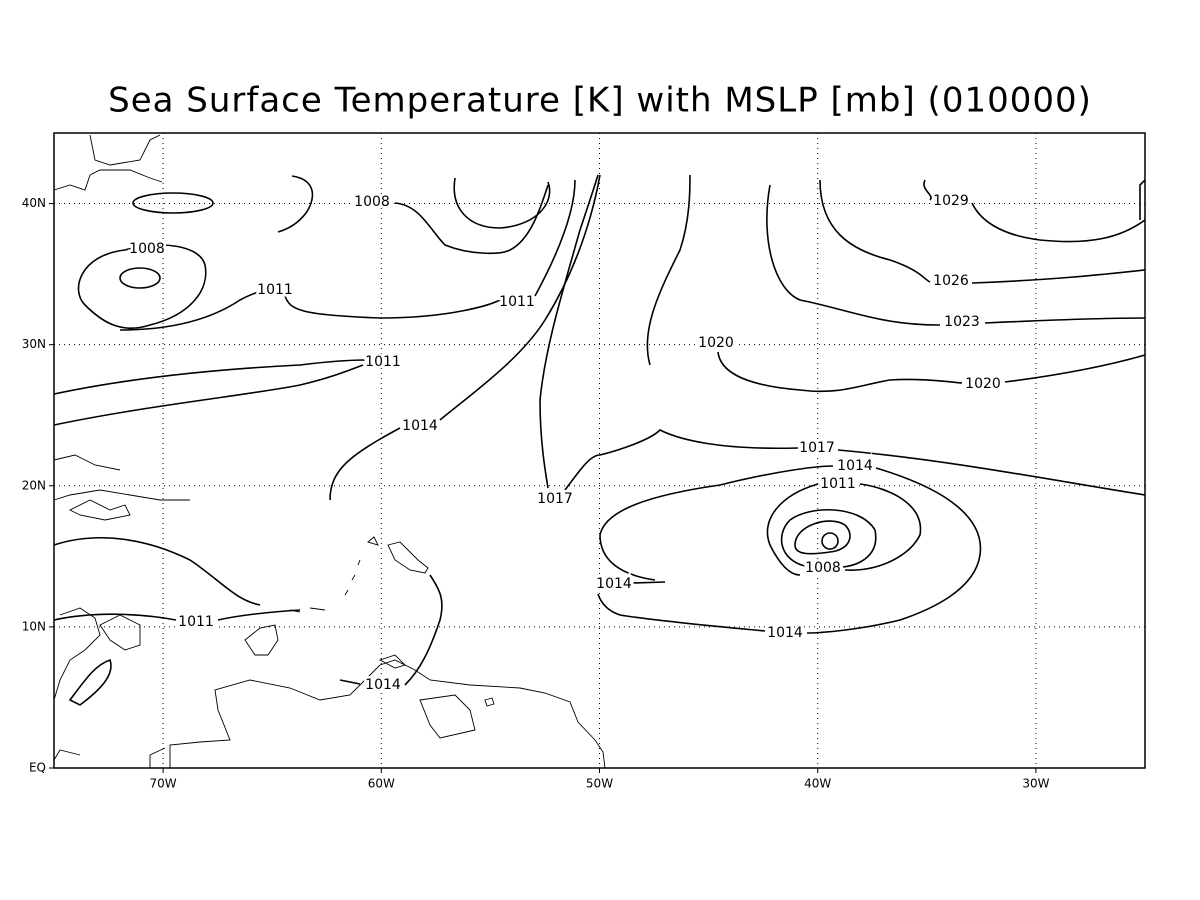 The height and width of the screenshot is (900, 1200). Describe the element at coordinates (951, 281) in the screenshot. I see `contour-label: 1026` at that location.